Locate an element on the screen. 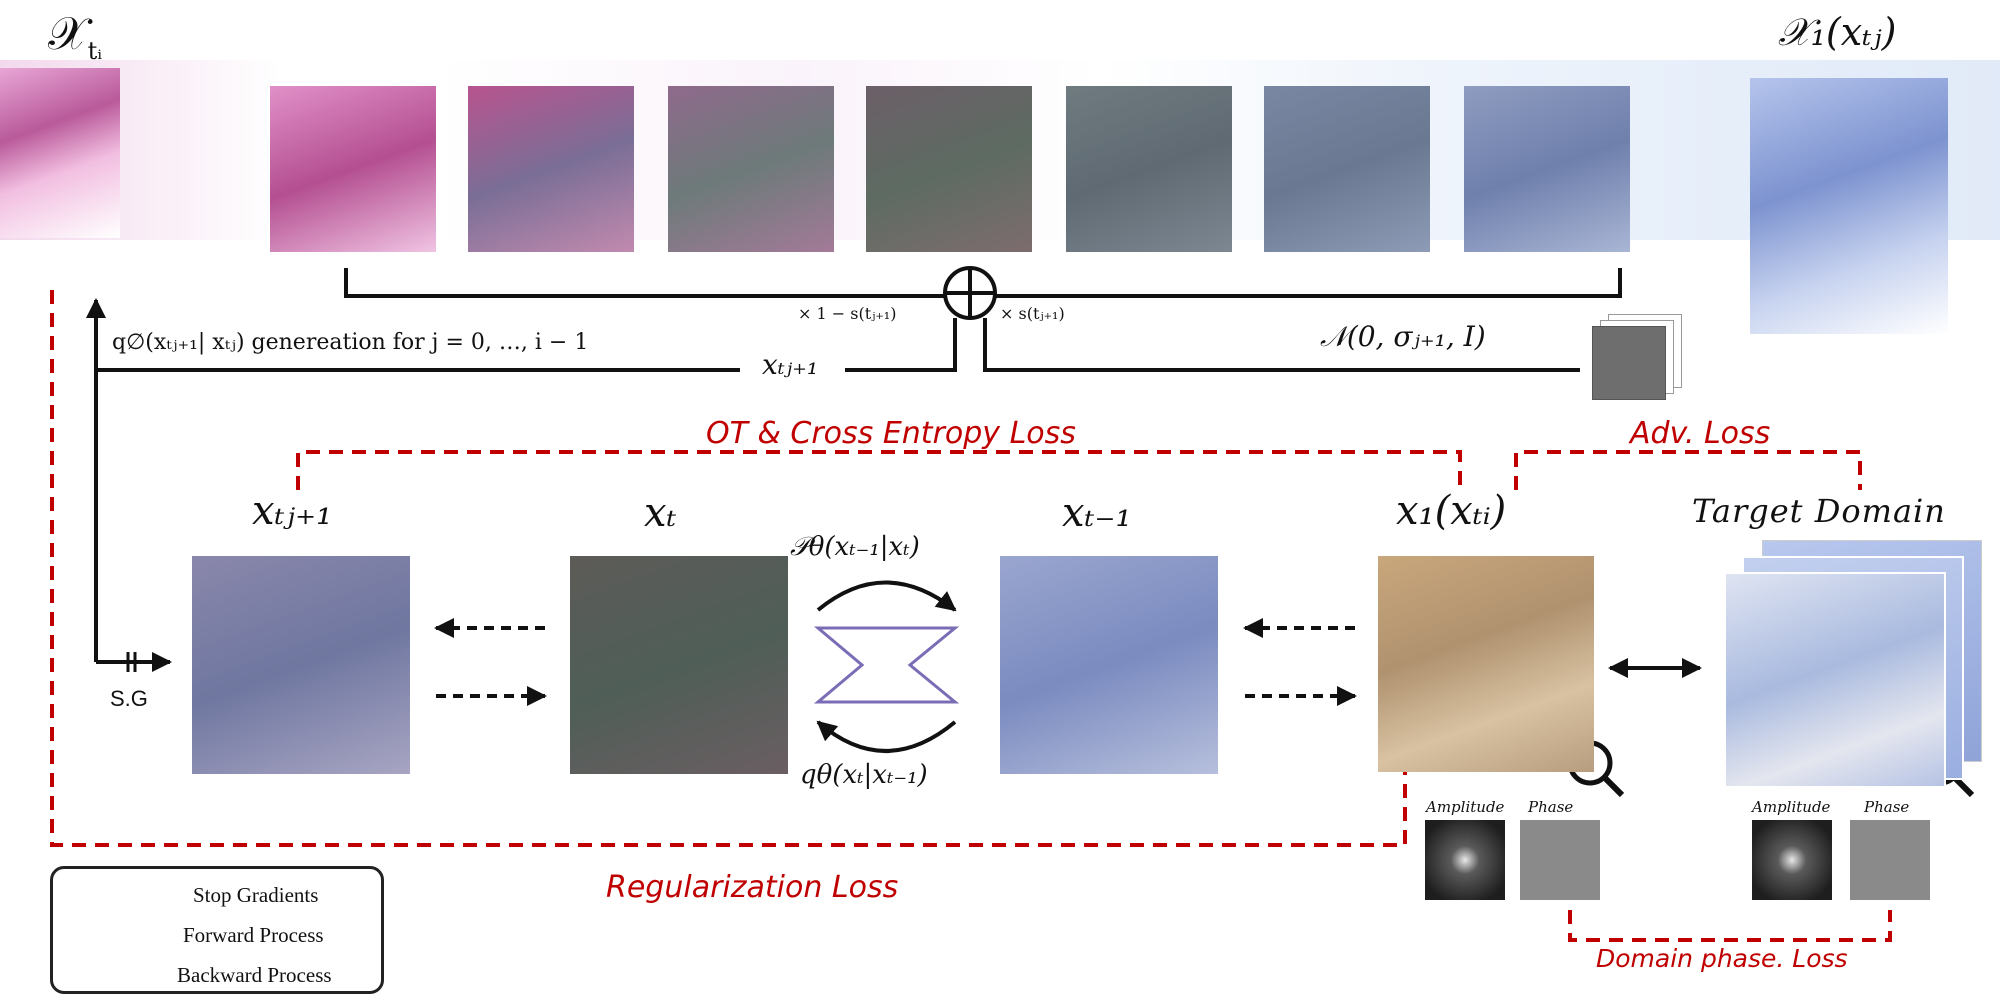 The width and height of the screenshot is (2000, 1005). source-he-image is located at coordinates (60, 153).